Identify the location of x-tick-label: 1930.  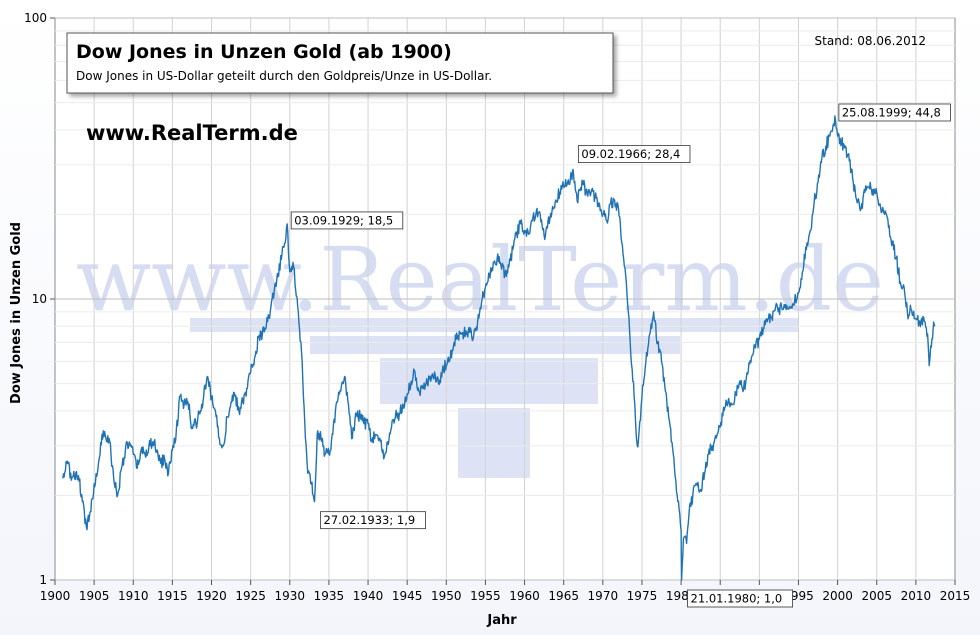
(290, 596).